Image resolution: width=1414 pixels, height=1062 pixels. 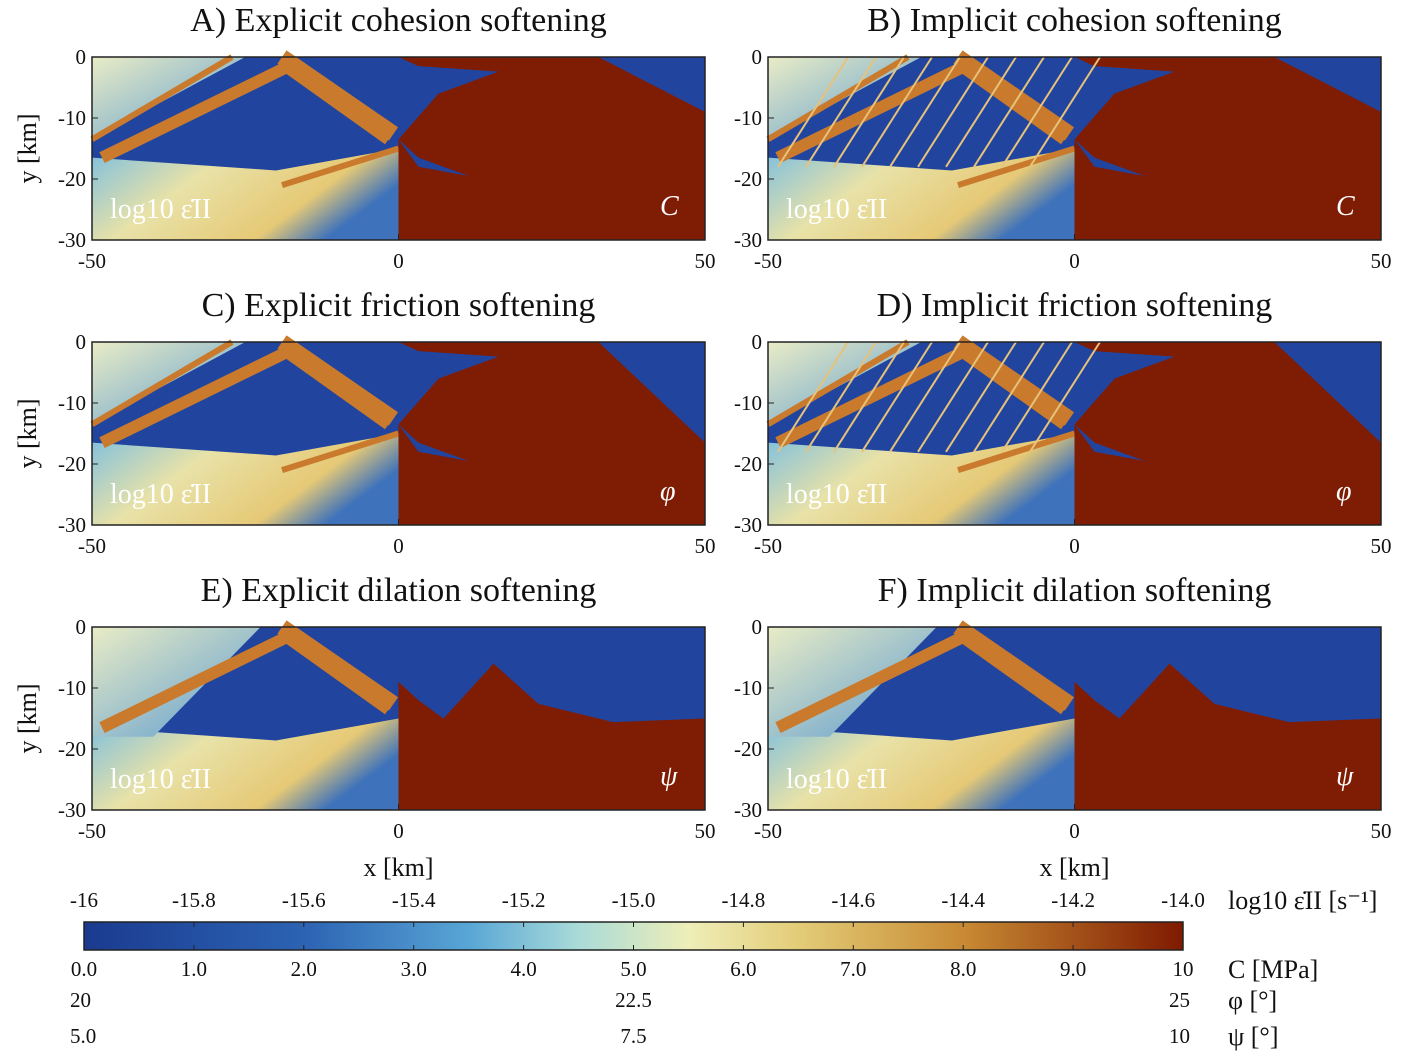 I want to click on colorbar-tick-label: 3.0, so click(x=414, y=969).